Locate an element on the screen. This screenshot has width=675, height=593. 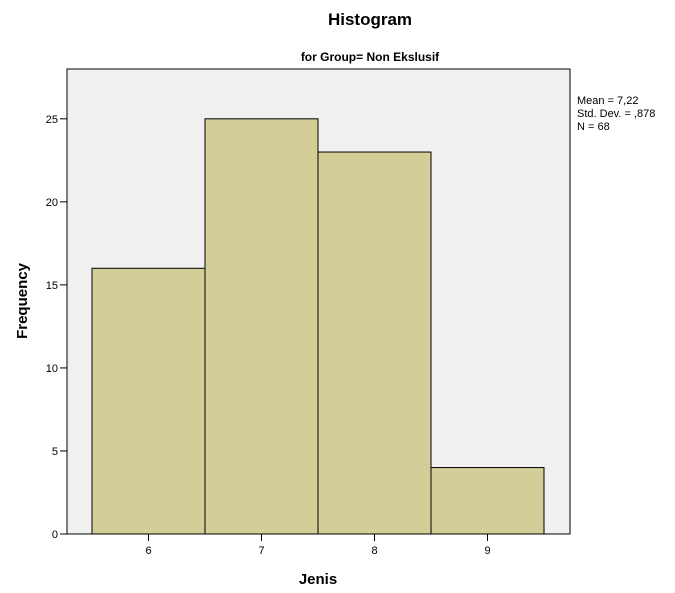
stats-mean: Mean = 7,22 is located at coordinates (607, 101).